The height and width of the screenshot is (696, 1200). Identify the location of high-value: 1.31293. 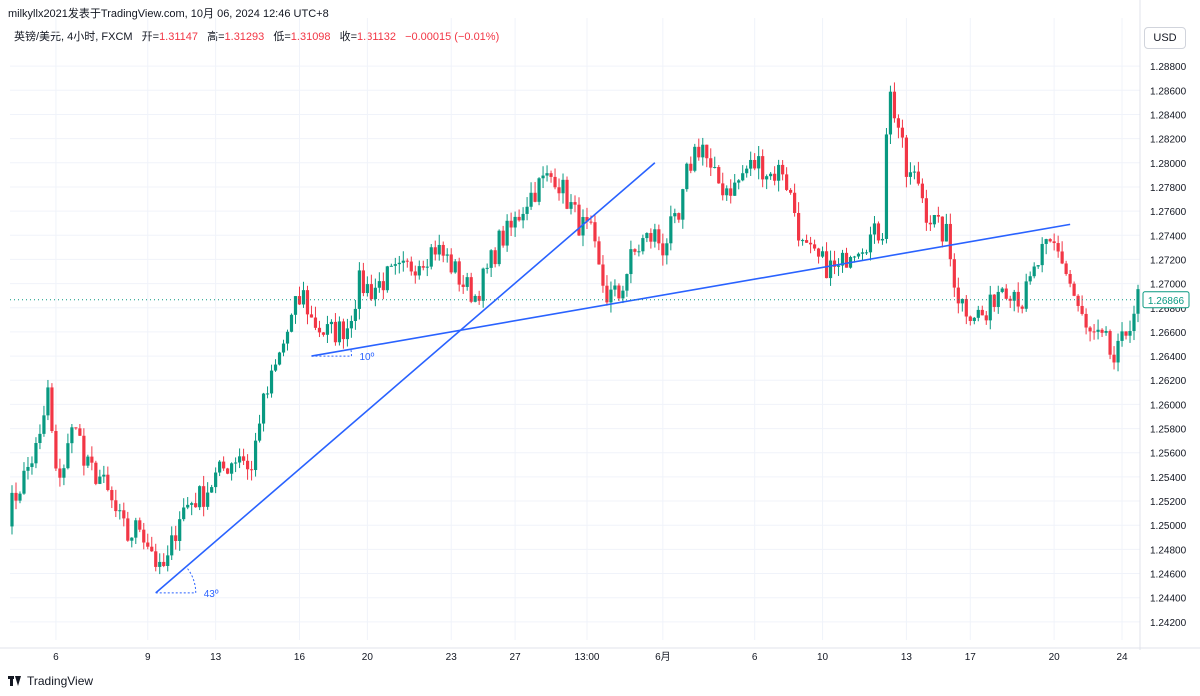
(244, 37).